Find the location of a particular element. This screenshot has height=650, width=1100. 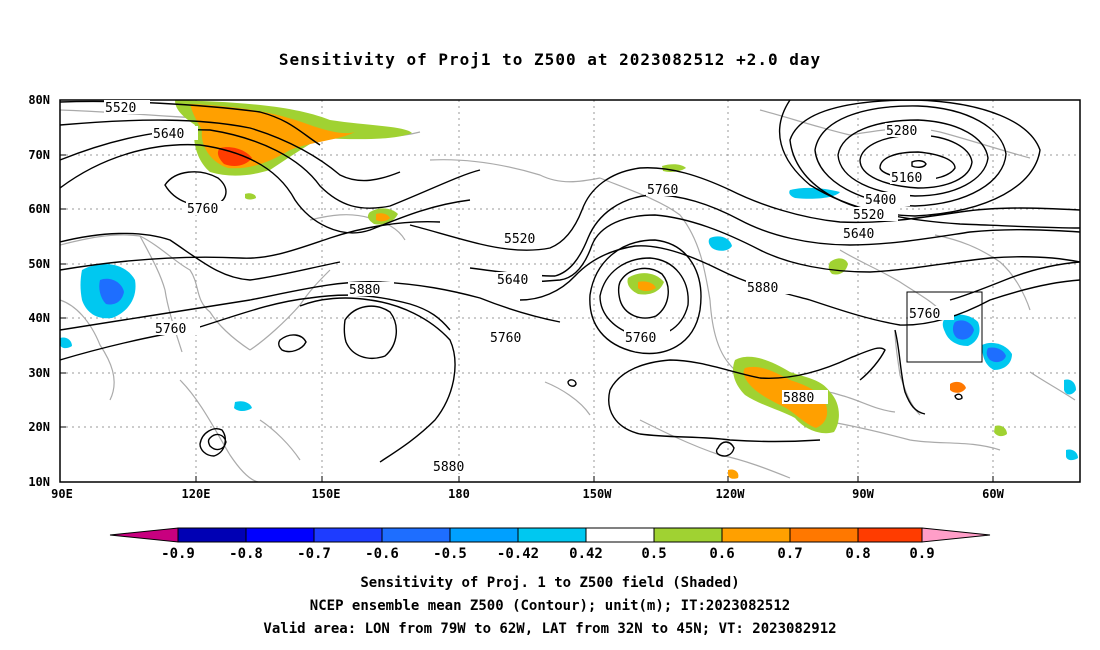

lat-label: 60N is located at coordinates (39, 209).